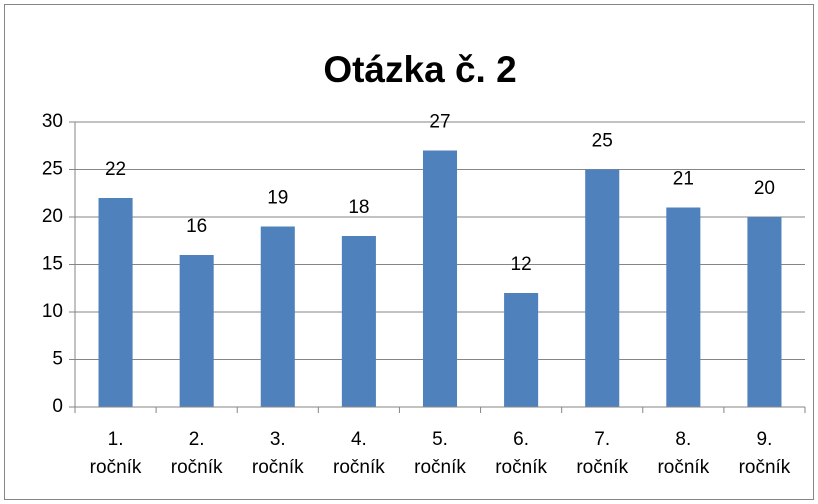 This screenshot has width=818, height=504. I want to click on y-tick-label: 25, so click(52, 169).